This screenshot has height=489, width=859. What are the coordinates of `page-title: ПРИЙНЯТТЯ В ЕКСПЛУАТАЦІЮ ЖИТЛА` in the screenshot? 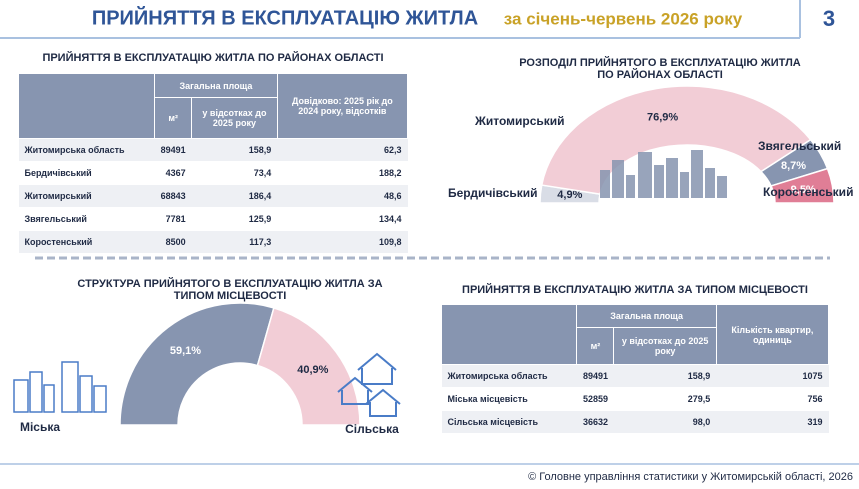 It's located at (285, 17).